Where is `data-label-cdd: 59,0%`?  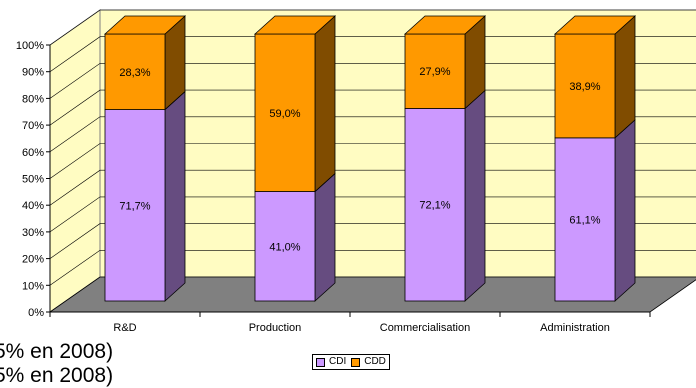
data-label-cdd: 59,0% is located at coordinates (284, 114).